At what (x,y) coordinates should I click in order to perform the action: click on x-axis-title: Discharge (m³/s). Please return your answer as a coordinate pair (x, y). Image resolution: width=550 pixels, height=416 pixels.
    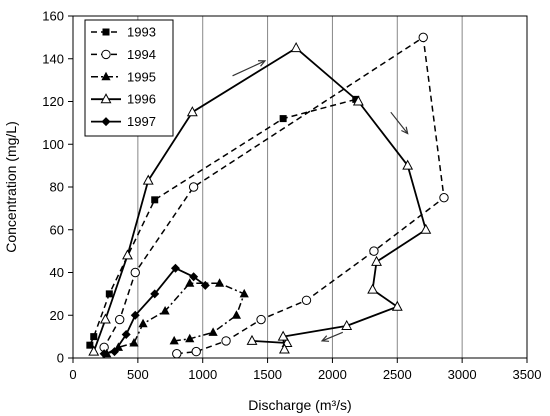
    Looking at the image, I should click on (299, 405).